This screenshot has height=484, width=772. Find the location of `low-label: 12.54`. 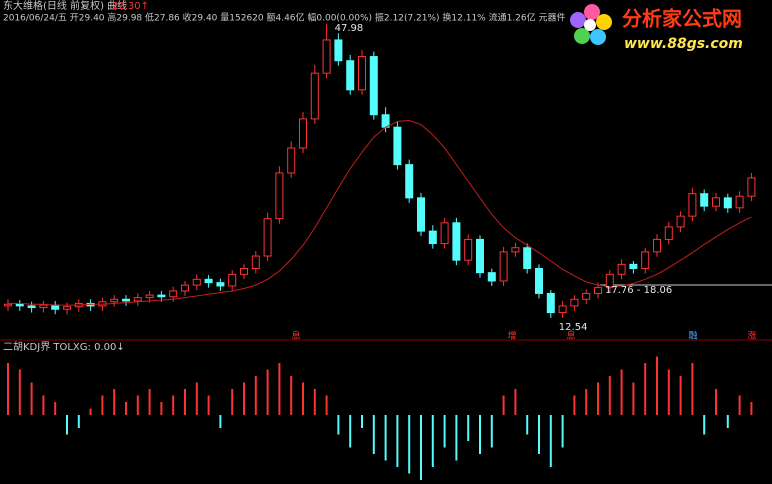

low-label: 12.54 is located at coordinates (573, 327).